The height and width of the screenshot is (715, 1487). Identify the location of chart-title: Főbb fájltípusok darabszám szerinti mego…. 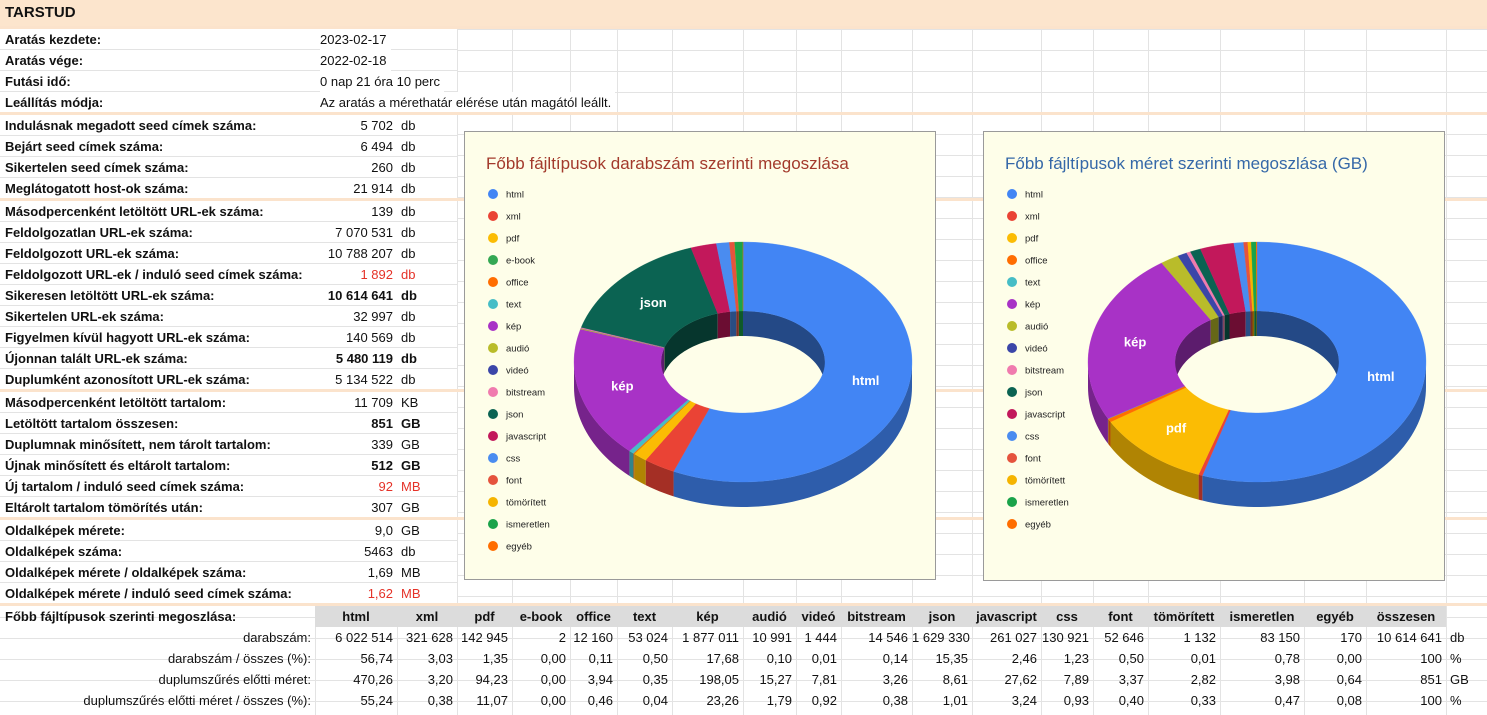
(667, 163).